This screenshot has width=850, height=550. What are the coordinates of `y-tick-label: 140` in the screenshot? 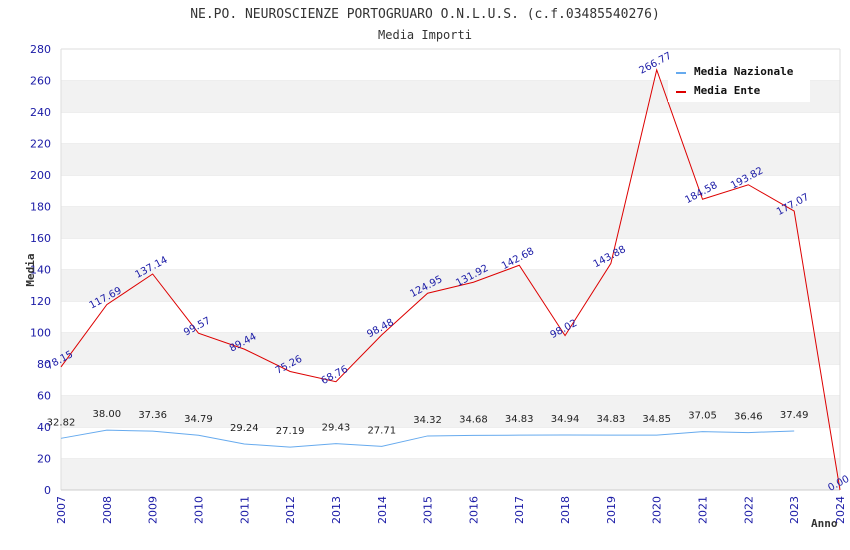 It's located at (40, 270).